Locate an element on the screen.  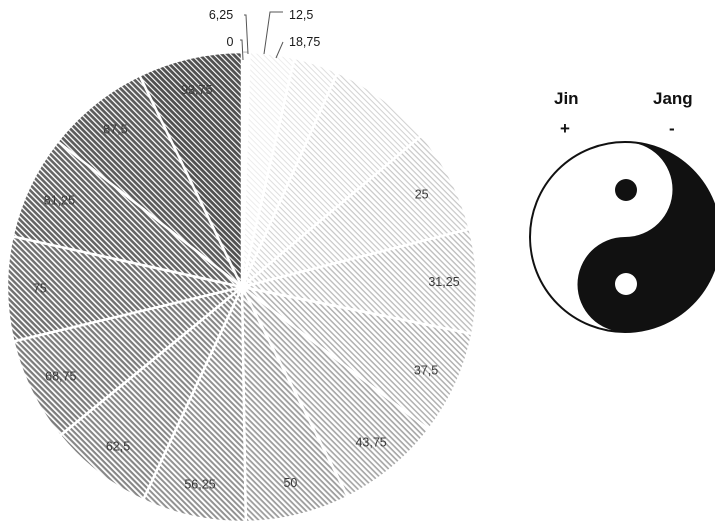
yin-yang-light-dot is located at coordinates (626, 284).